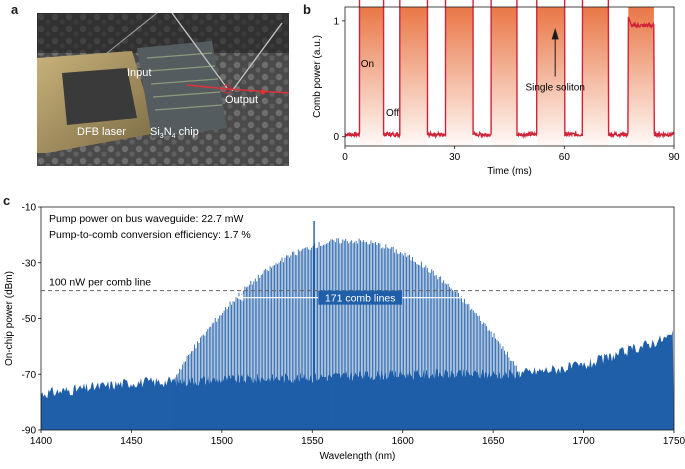 The height and width of the screenshot is (469, 685). I want to click on panel-c-letter: c, so click(7, 200).